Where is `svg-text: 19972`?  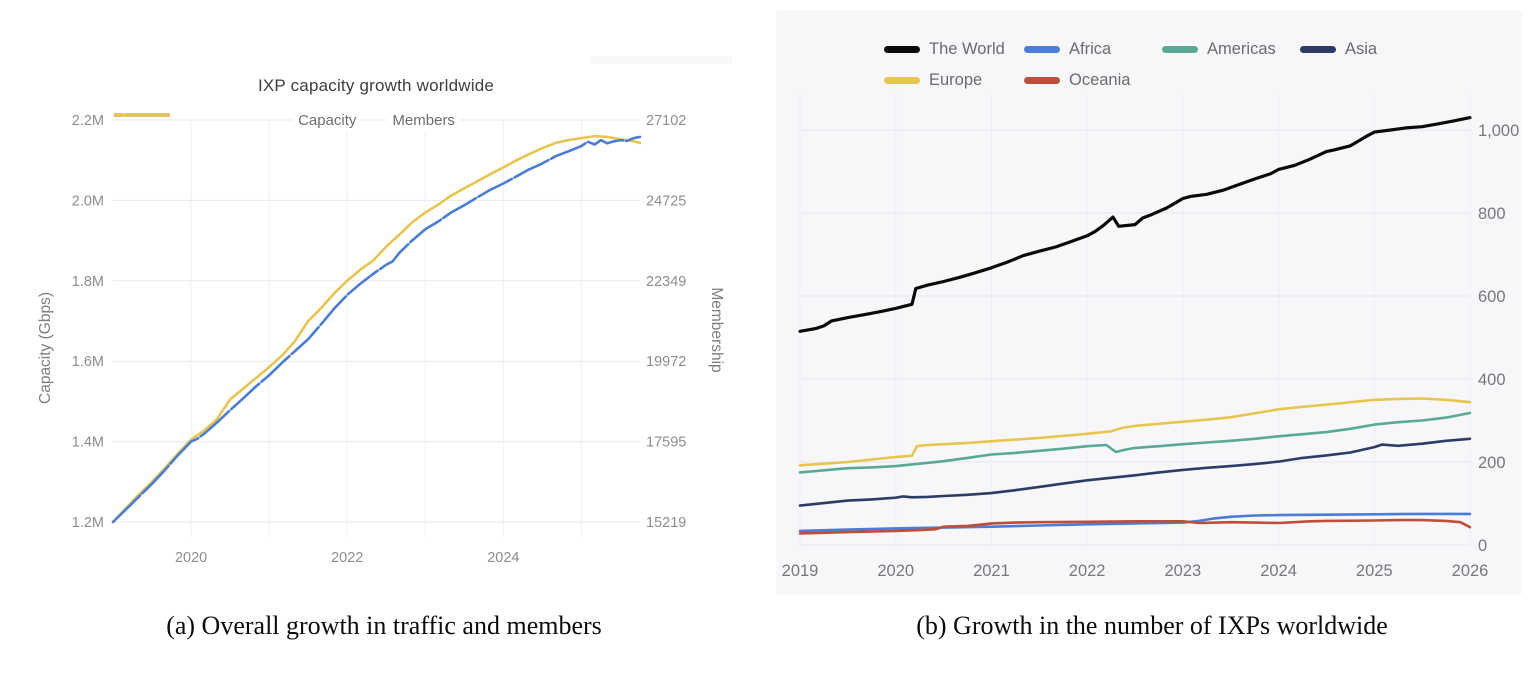 svg-text: 19972 is located at coordinates (666, 362).